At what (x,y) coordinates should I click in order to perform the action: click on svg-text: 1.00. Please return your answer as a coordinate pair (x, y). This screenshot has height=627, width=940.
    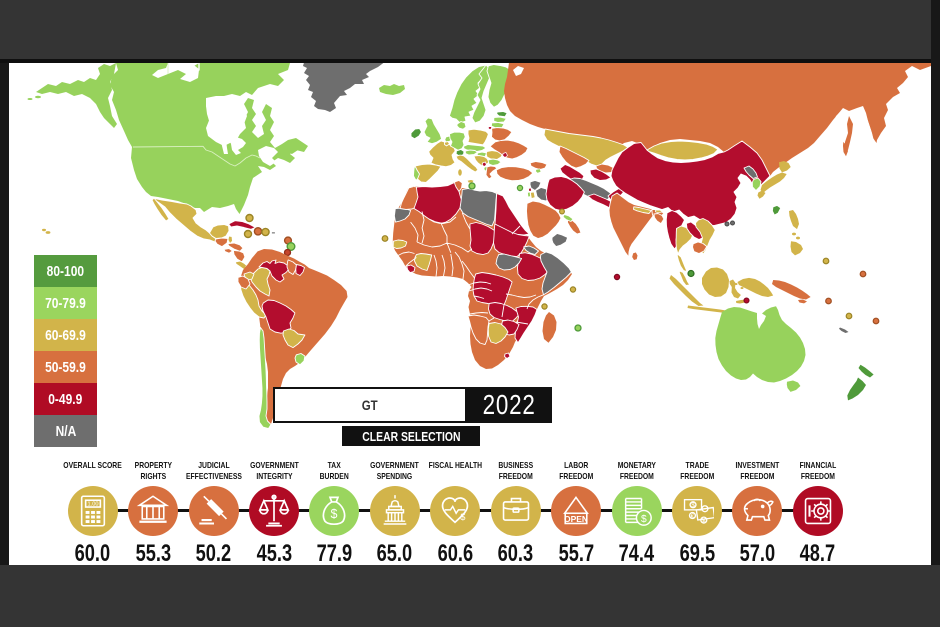
    Looking at the image, I should click on (92, 505).